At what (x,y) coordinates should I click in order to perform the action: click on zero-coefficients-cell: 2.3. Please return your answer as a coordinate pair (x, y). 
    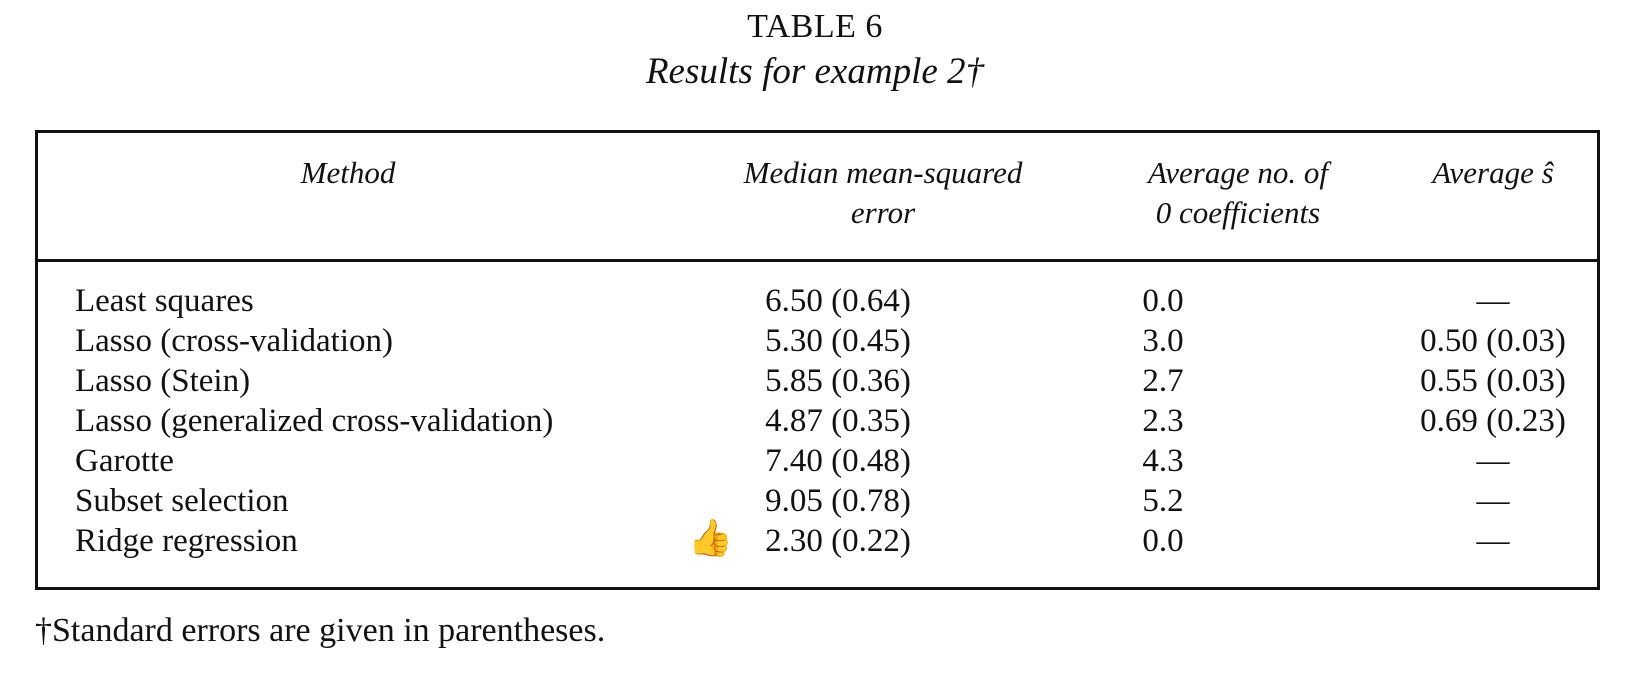
    Looking at the image, I should click on (1163, 421).